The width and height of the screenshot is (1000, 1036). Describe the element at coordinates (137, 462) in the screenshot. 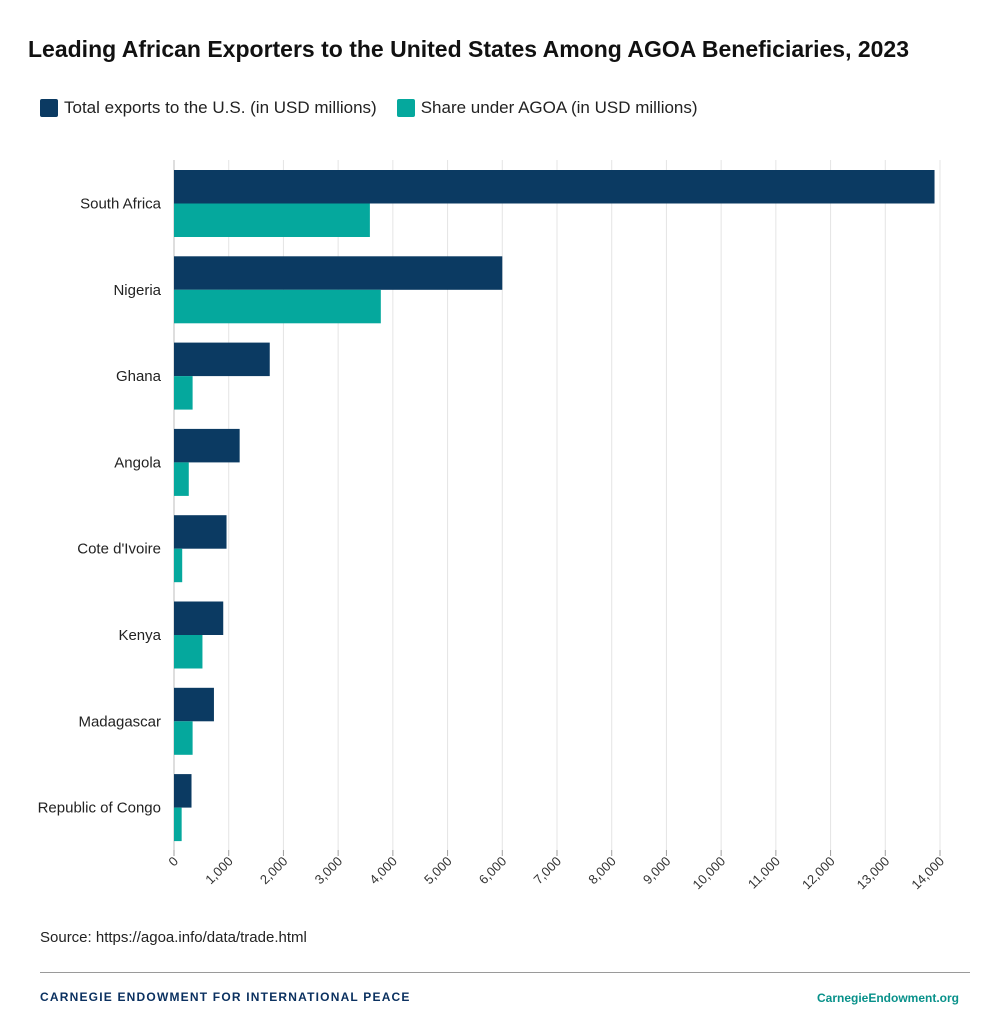

I see `y-category-label: Angola` at that location.